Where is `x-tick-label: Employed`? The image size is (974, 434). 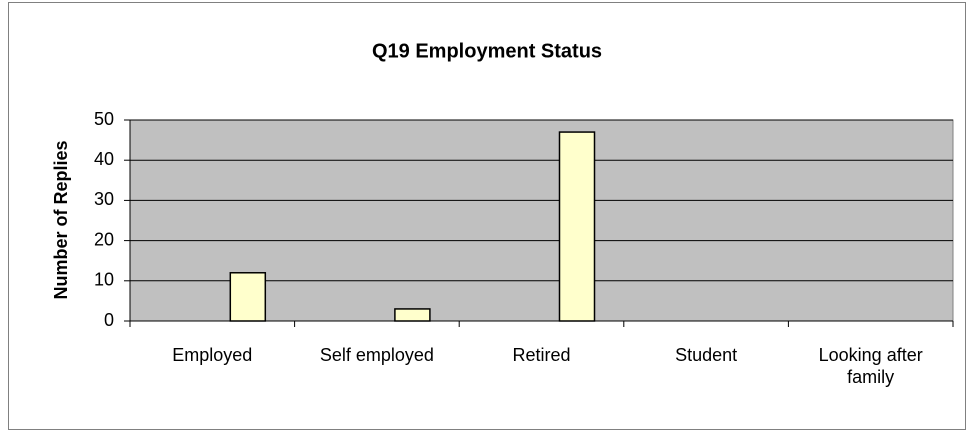 x-tick-label: Employed is located at coordinates (212, 355).